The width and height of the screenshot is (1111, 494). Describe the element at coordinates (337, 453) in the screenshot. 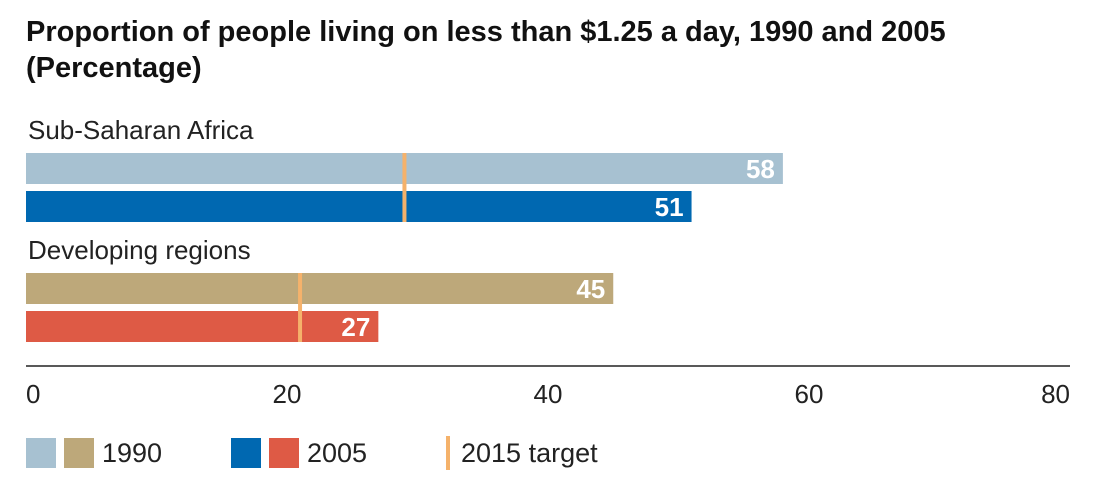

I see `legend-label-2005: 2005` at that location.